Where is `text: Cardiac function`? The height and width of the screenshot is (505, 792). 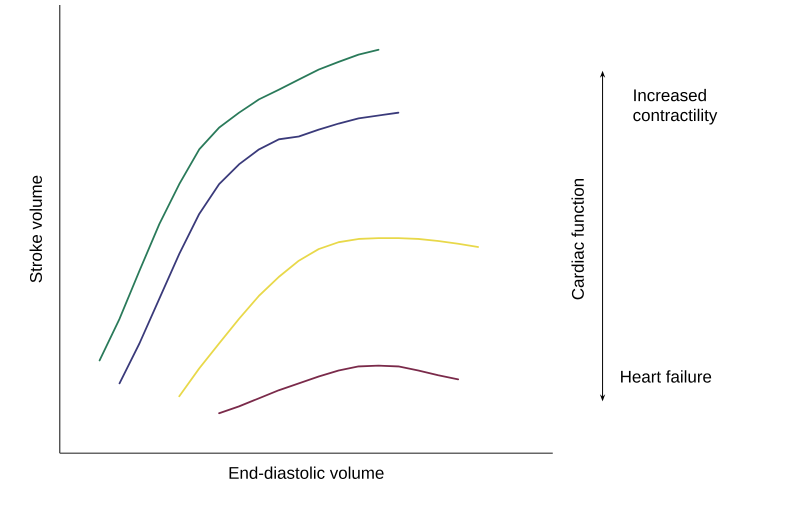
text: Cardiac function is located at coordinates (577, 239).